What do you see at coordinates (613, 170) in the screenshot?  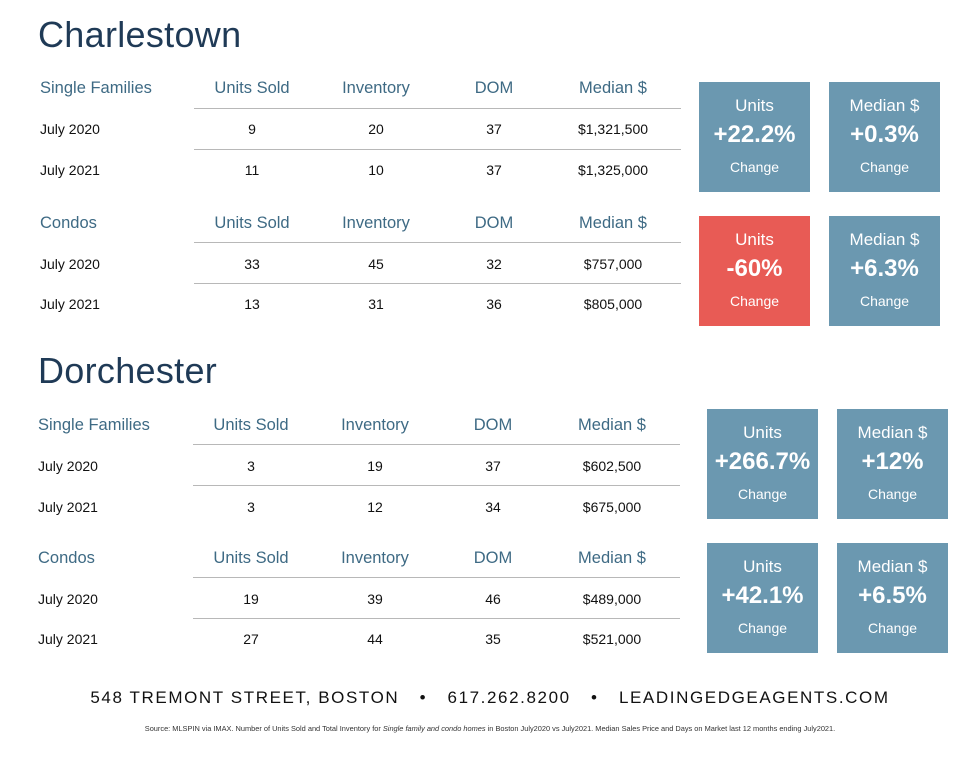 I see `table-cell: $1,325,000` at bounding box center [613, 170].